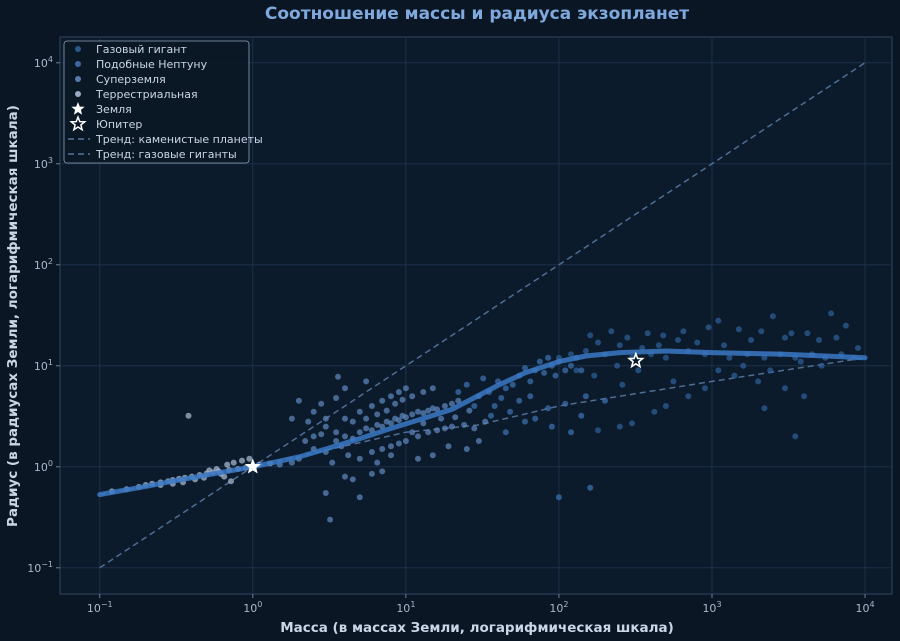 The width and height of the screenshot is (900, 641). Describe the element at coordinates (43, 365) in the screenshot. I see `y-tick-label: 10¹` at that location.